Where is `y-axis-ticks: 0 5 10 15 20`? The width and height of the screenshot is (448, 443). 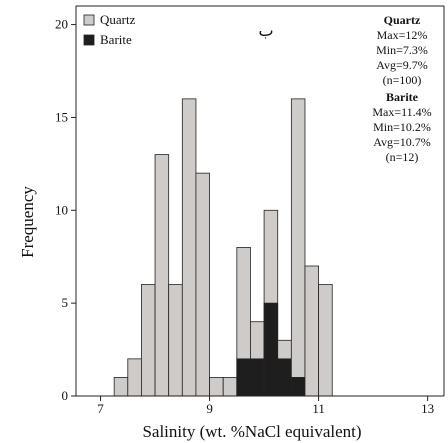 y-axis-ticks: 0 5 10 15 20 is located at coordinates (65, 210).